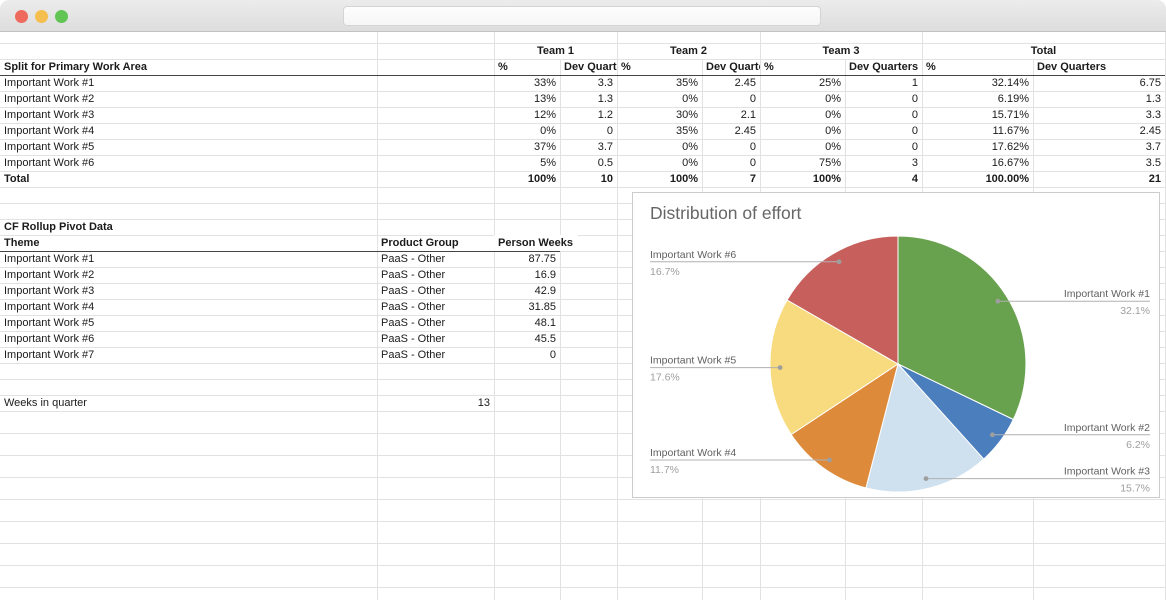 This screenshot has width=1166, height=600. Describe the element at coordinates (1010, 147) in the screenshot. I see `split-value-cell: 17.62%` at that location.